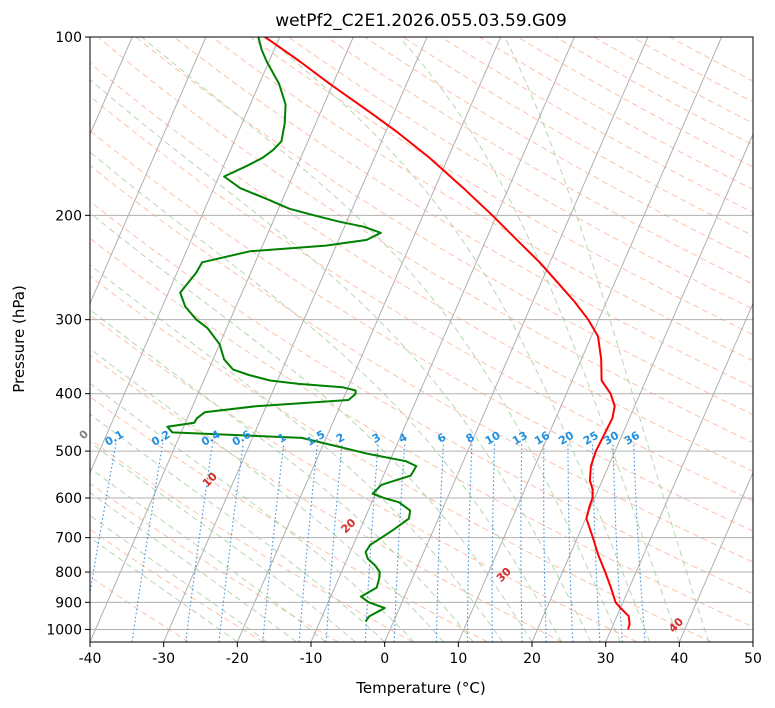 The image size is (775, 708). What do you see at coordinates (311, 659) in the screenshot?
I see `x-tick-label: -10` at bounding box center [311, 659].